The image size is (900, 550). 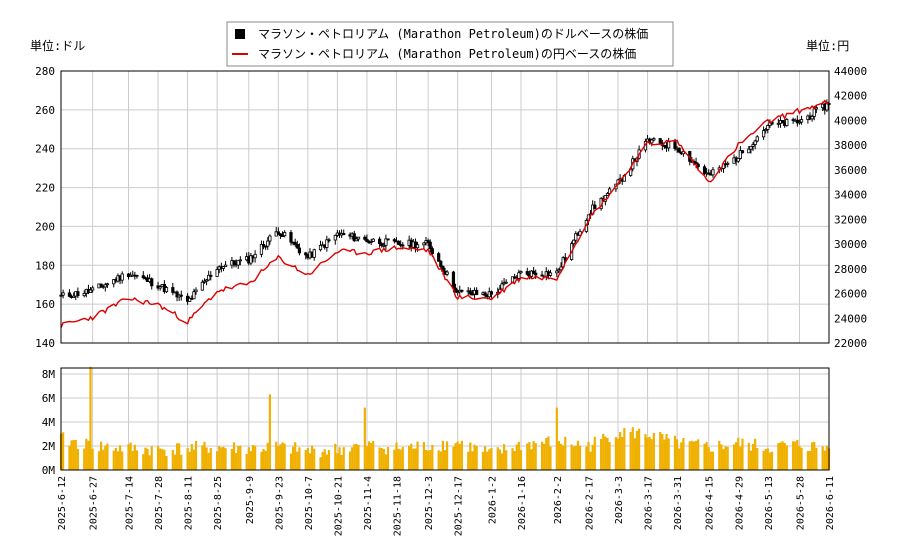 What do you see at coordinates (45, 71) in the screenshot?
I see `left-axis-tick-label: 280` at bounding box center [45, 71].